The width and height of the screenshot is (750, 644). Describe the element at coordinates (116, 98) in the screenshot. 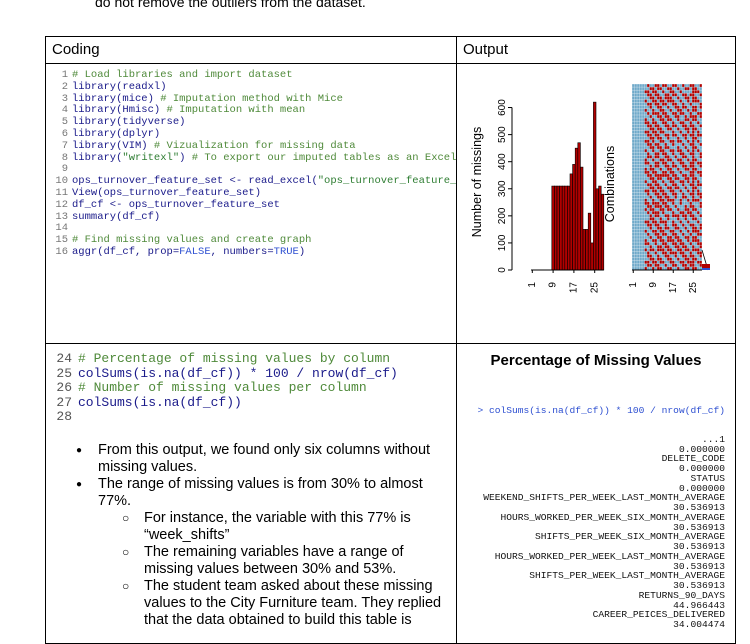

I see `code-token: library(mice)` at that location.